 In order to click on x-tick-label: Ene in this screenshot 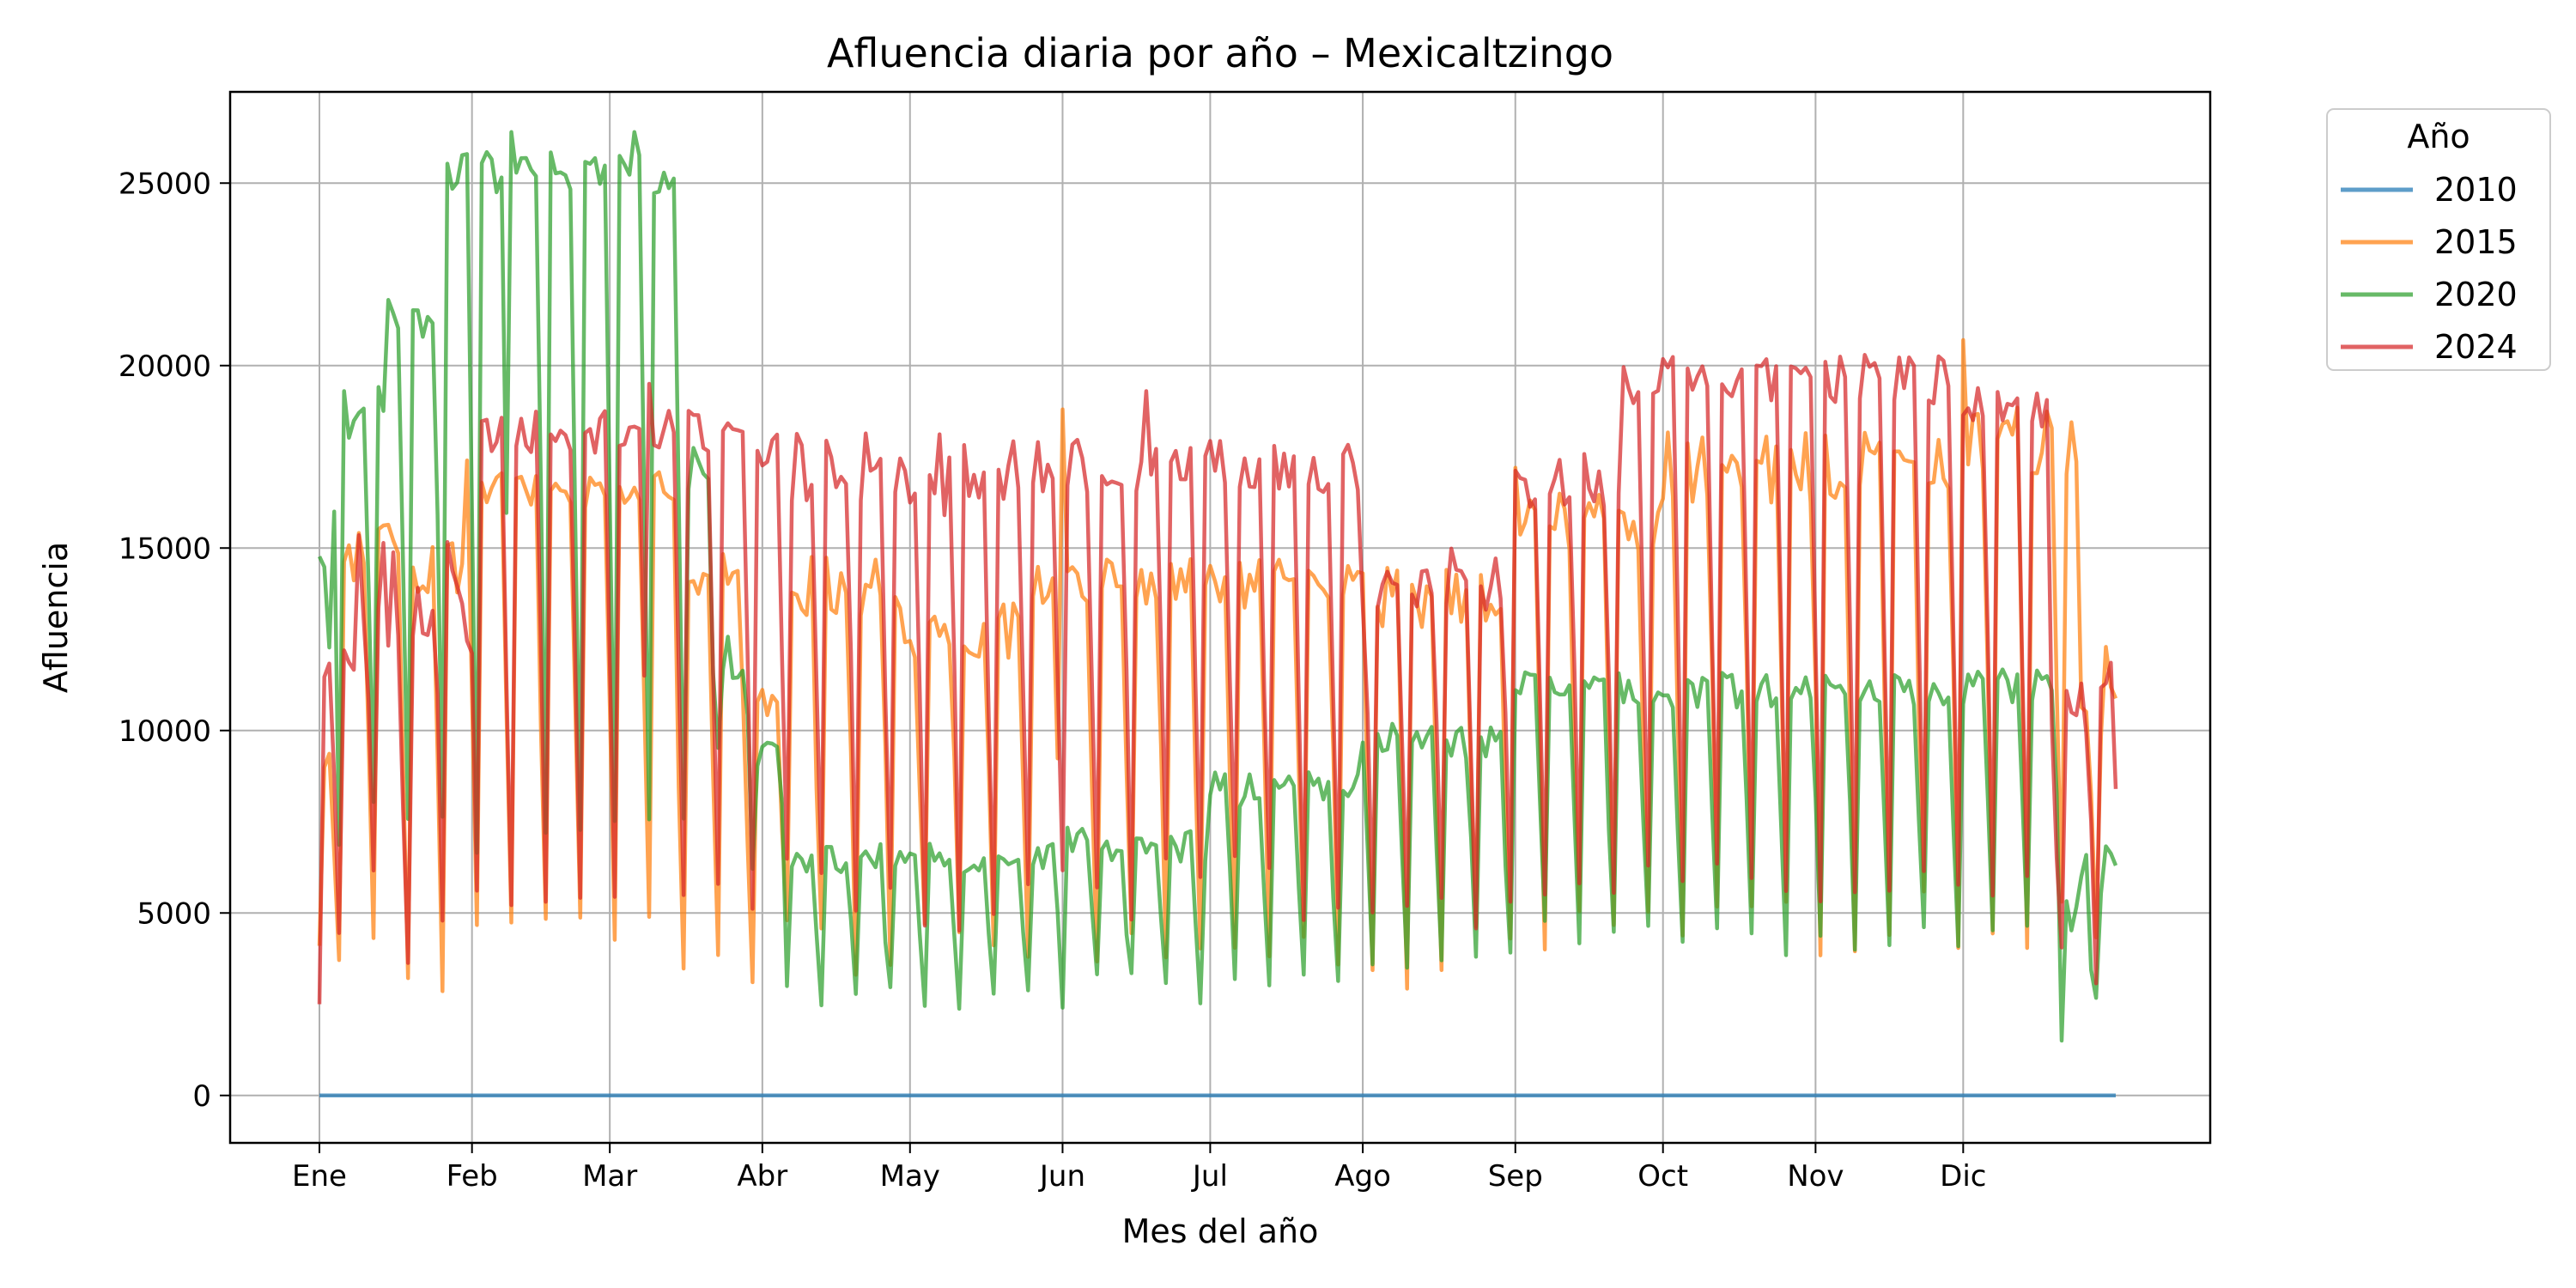, I will do `click(319, 1177)`.